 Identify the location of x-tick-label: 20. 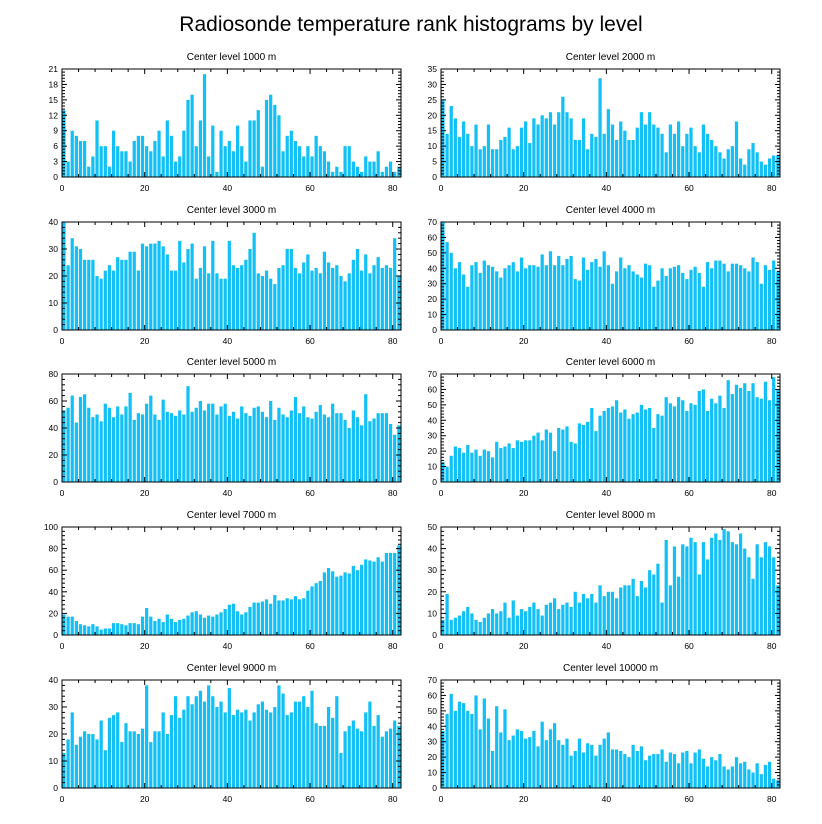
(145, 341).